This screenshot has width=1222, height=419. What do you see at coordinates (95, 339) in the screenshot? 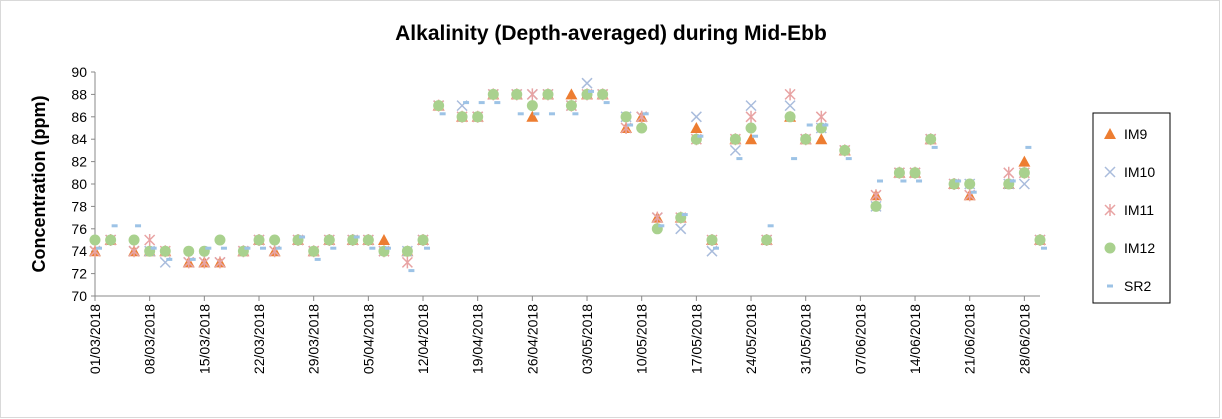
I see `x-tick-label: 01/03/2018` at bounding box center [95, 339].